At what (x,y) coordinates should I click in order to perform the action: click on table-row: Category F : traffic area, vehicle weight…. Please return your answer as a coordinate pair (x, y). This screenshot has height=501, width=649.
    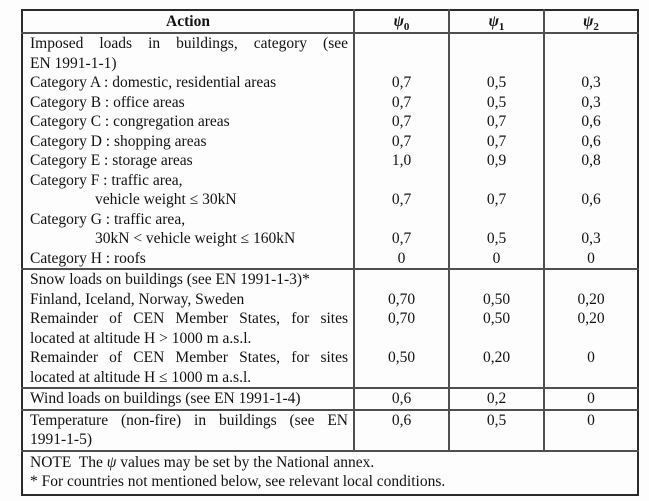
    Looking at the image, I should click on (330, 190).